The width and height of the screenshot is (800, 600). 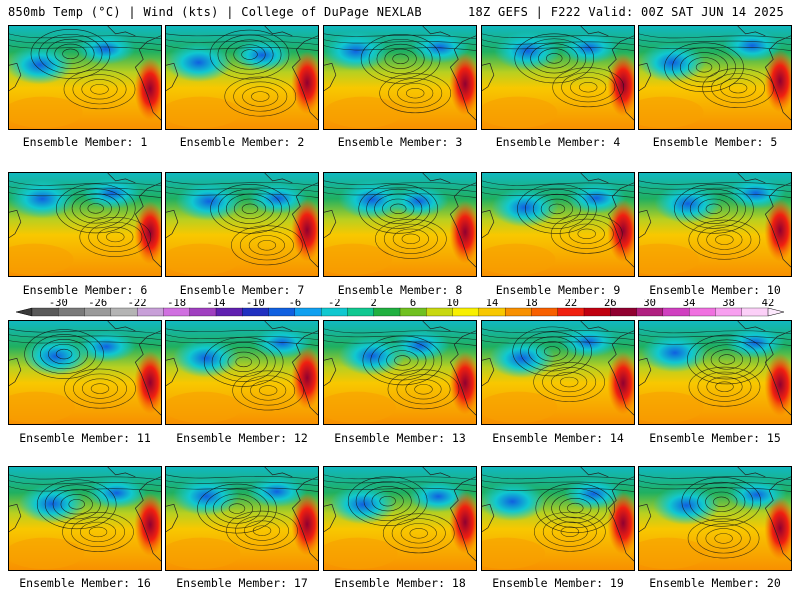 I want to click on member-caption: Ensemble Member: 7, so click(x=242, y=290).